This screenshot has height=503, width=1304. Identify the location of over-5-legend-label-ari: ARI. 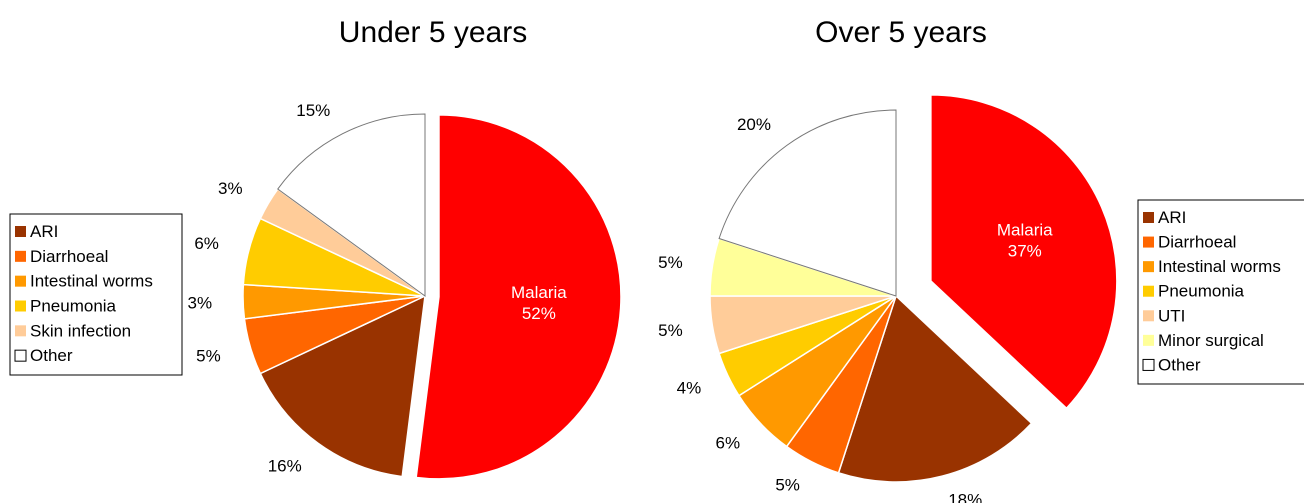
(1172, 217).